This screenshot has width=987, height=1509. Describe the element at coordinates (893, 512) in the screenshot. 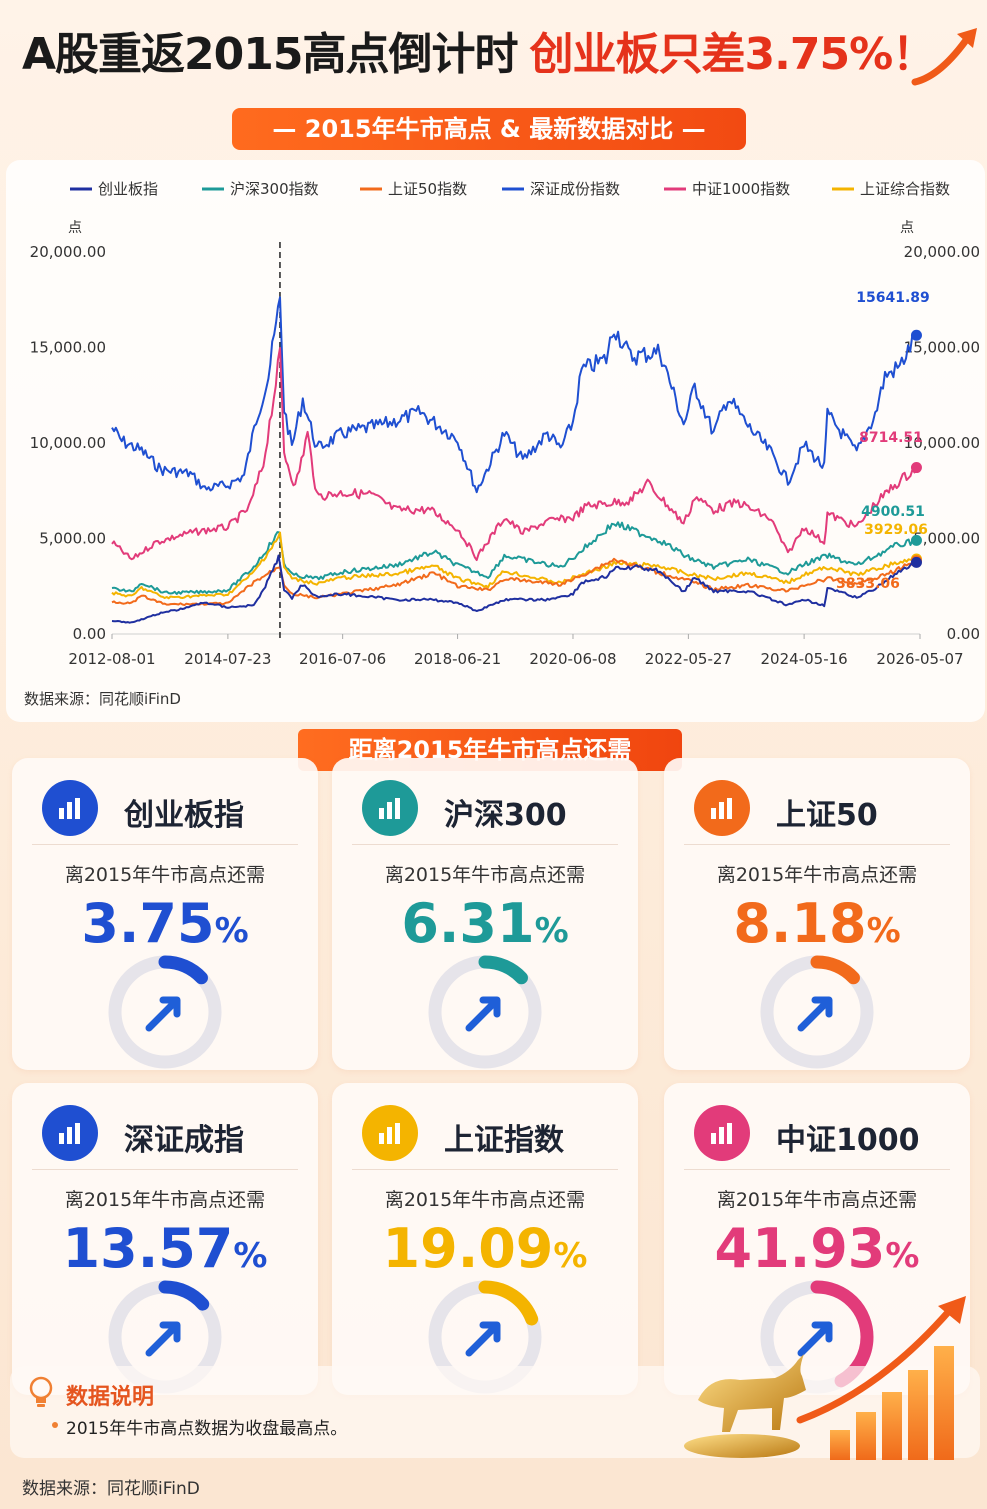

I see `series-end-label: 4900.51` at that location.